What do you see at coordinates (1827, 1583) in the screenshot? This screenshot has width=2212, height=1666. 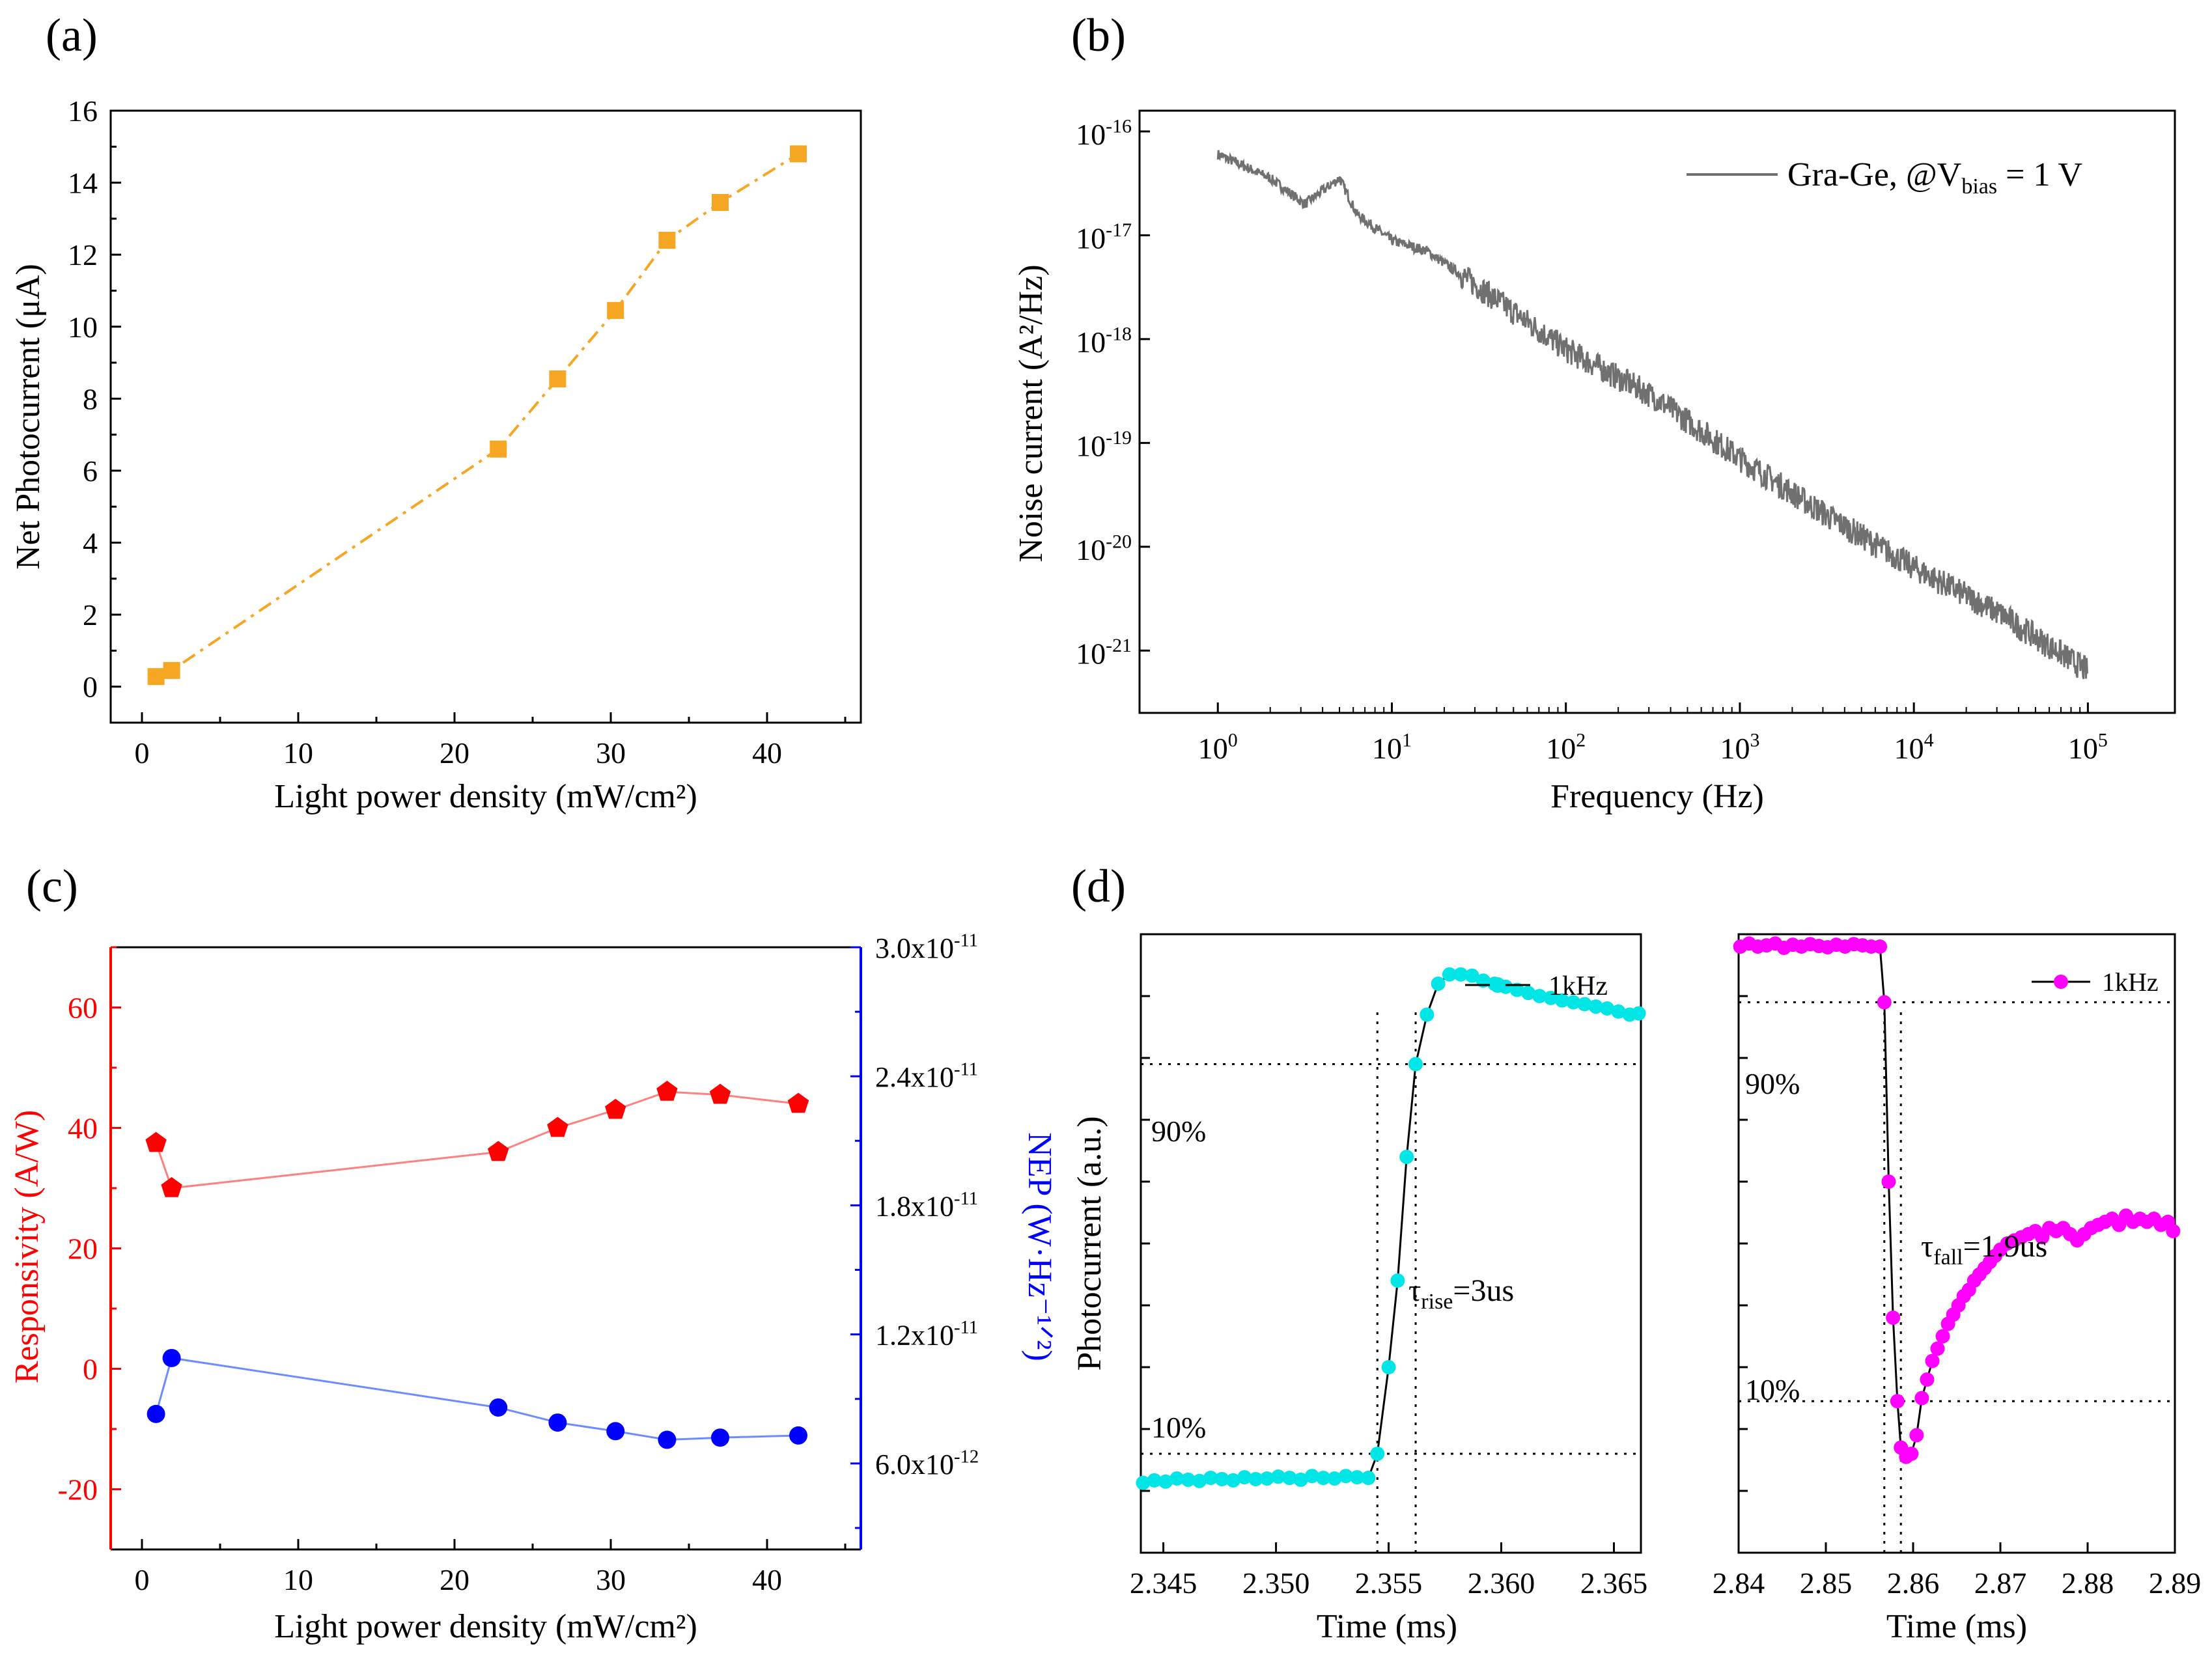 I see `x-tick-label: 2.85` at bounding box center [1827, 1583].